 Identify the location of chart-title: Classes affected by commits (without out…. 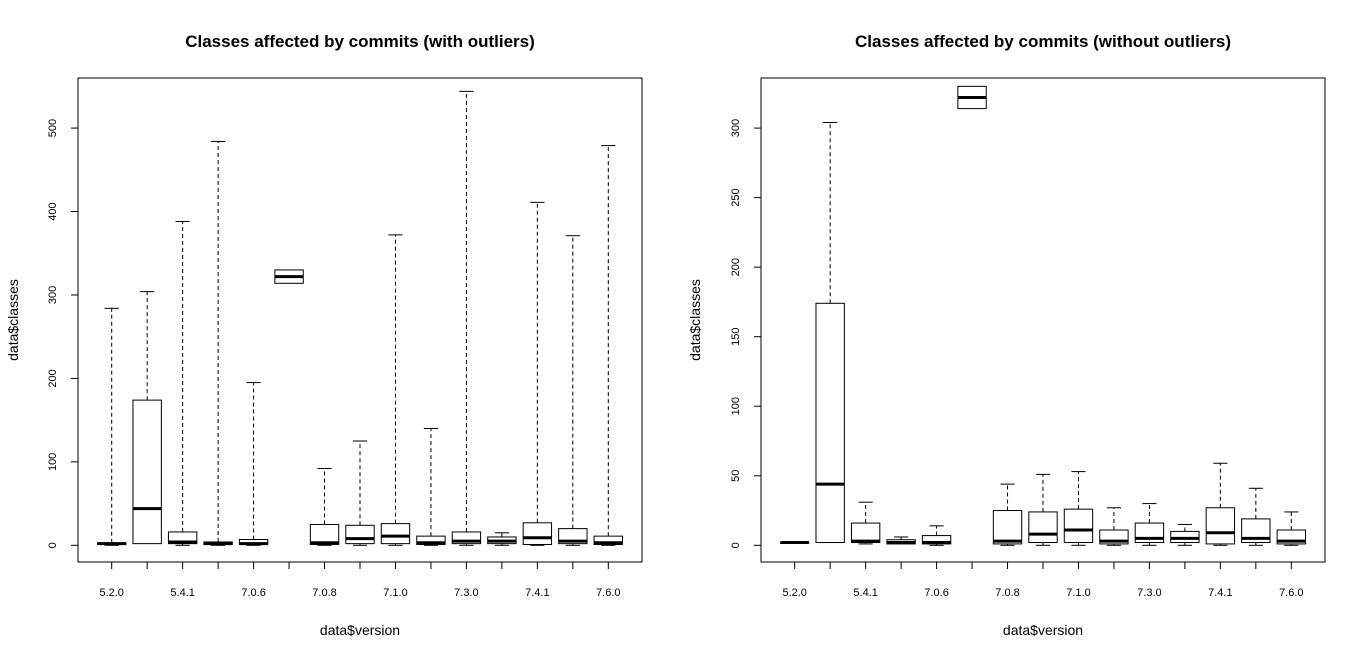
(1043, 41).